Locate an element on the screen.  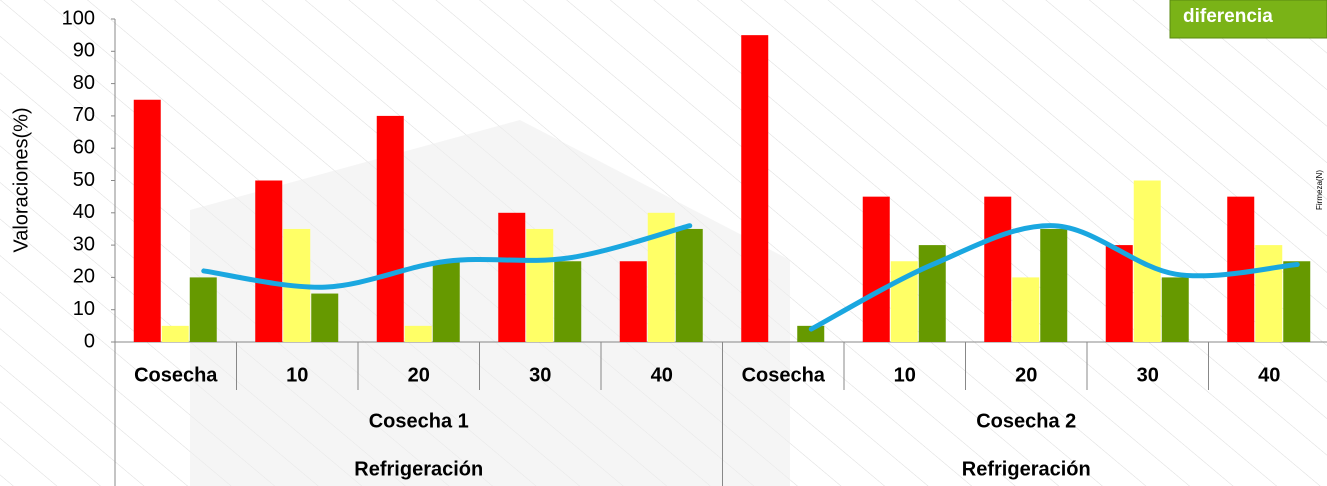
y-tick-label: 20 is located at coordinates (84, 277).